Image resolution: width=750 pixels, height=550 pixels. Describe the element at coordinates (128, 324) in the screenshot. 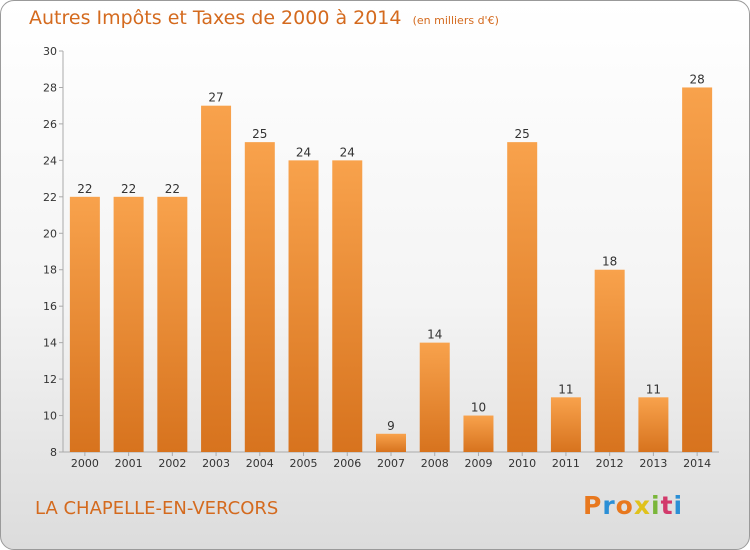

I see `bar-2001` at that location.